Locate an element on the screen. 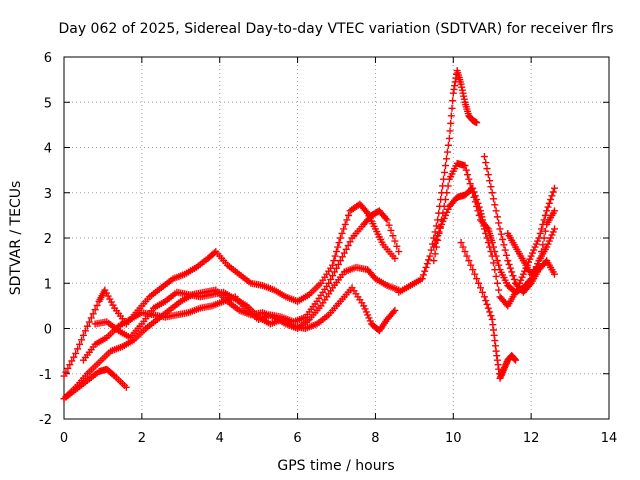 Image resolution: width=640 pixels, height=480 pixels. x-tick-label: 0 is located at coordinates (64, 438).